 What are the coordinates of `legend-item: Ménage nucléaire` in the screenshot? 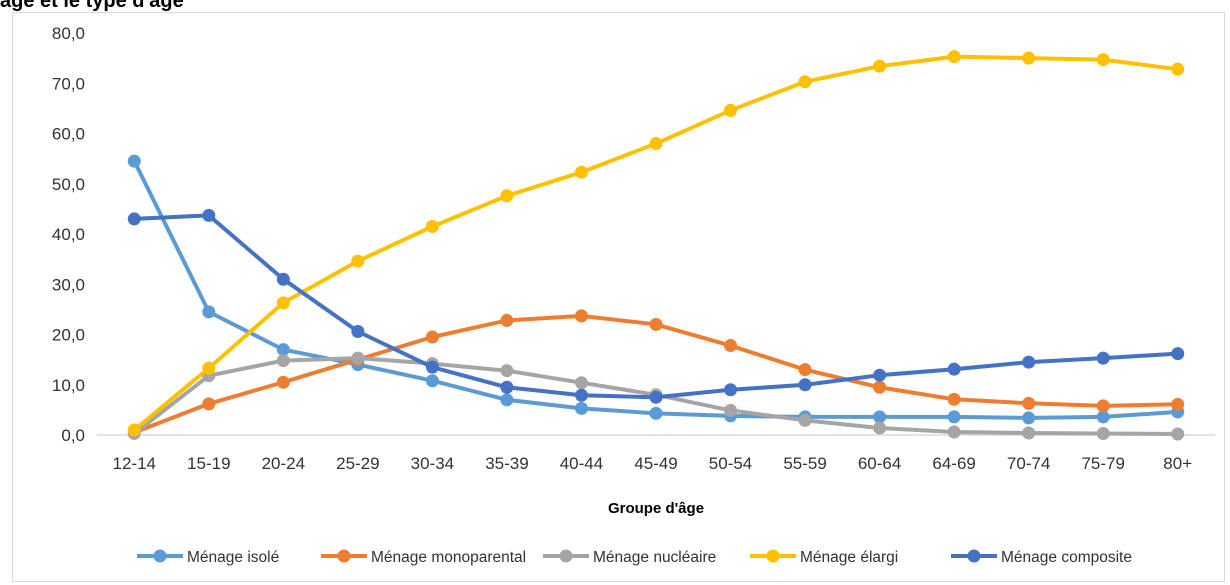 It's located at (629, 557).